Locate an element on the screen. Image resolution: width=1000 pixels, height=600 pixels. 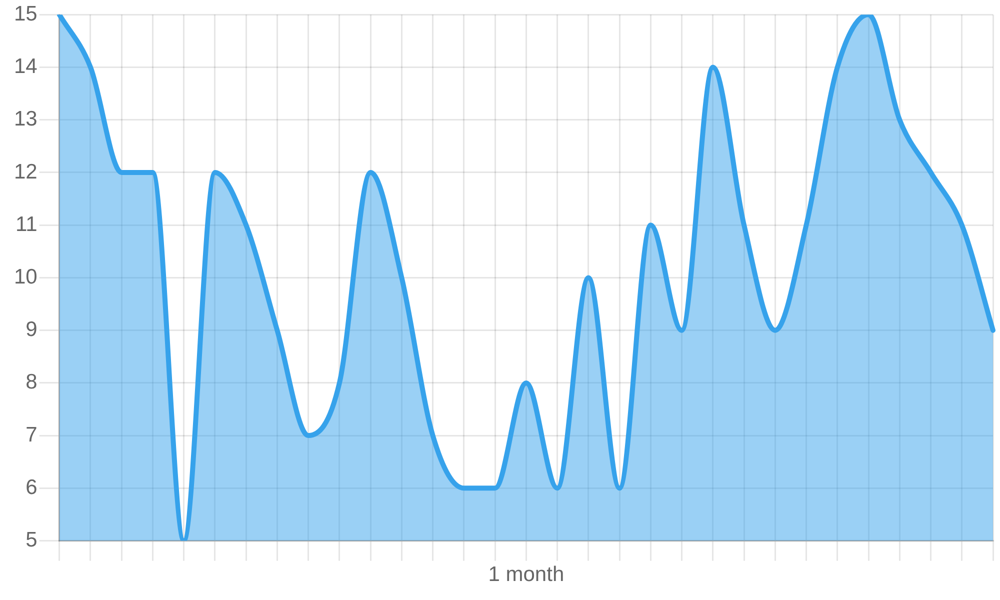
y-tick-label: 12 is located at coordinates (26, 172).